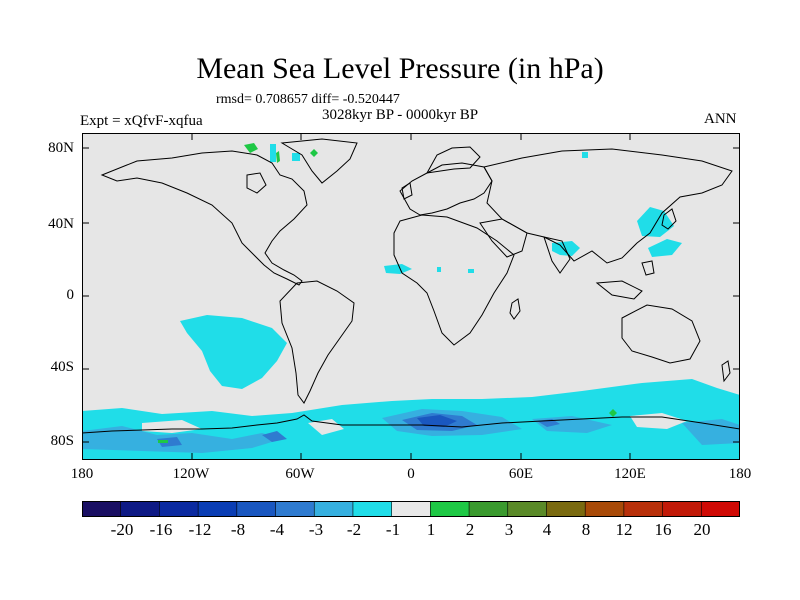 Image resolution: width=800 pixels, height=600 pixels. What do you see at coordinates (454, 280) in the screenshot?
I see `africa-coast` at bounding box center [454, 280].